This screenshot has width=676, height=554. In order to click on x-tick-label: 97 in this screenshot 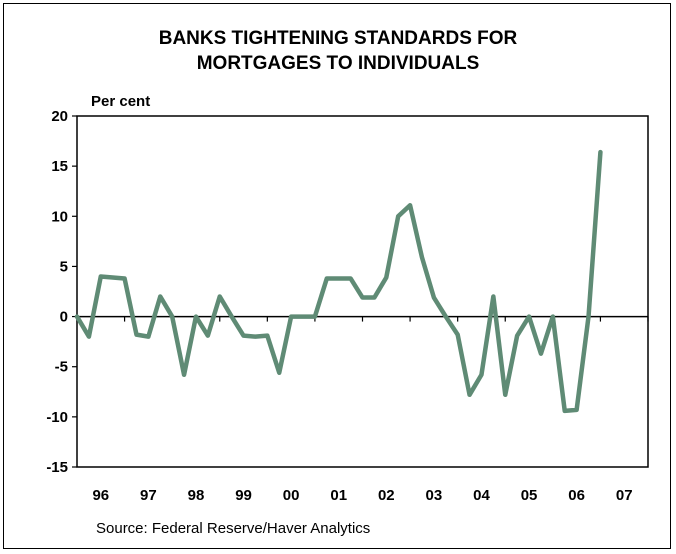, I will do `click(148, 495)`.